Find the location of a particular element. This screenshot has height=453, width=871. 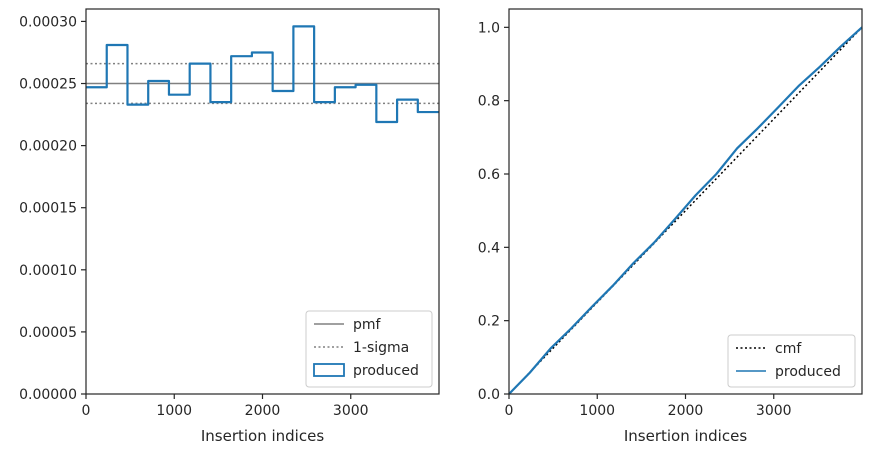

cmf-legend-label-0: cmf is located at coordinates (788, 349).